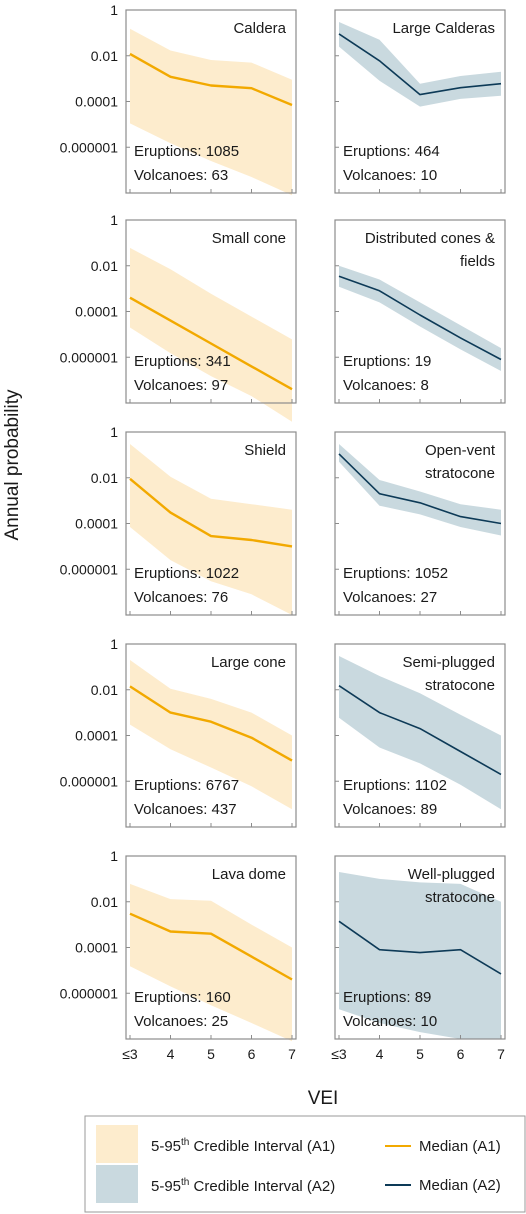 The width and height of the screenshot is (526, 1214). What do you see at coordinates (448, 662) in the screenshot?
I see `panel-title: Semi-plugged` at bounding box center [448, 662].